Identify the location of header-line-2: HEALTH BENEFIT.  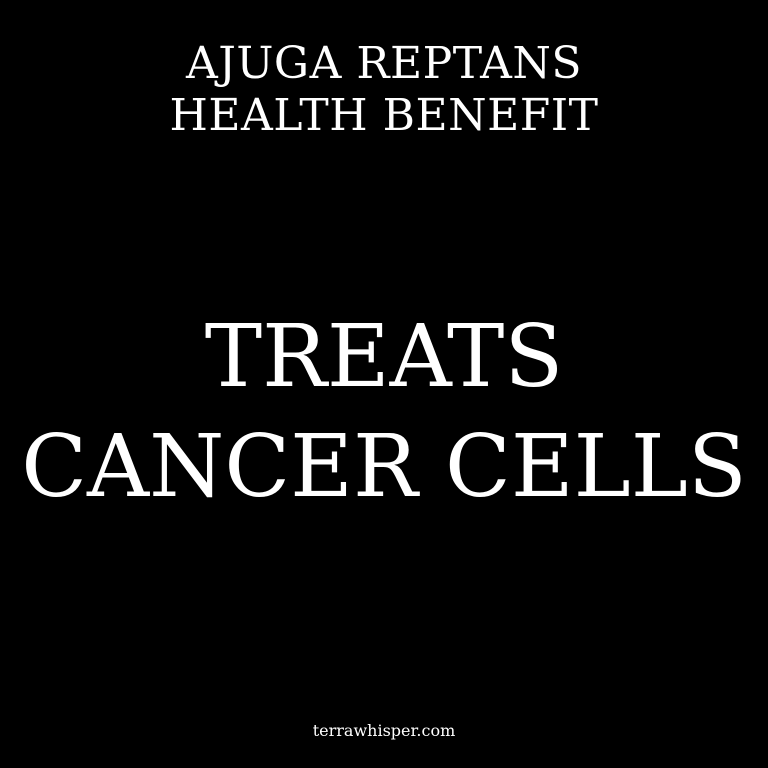
(384, 115).